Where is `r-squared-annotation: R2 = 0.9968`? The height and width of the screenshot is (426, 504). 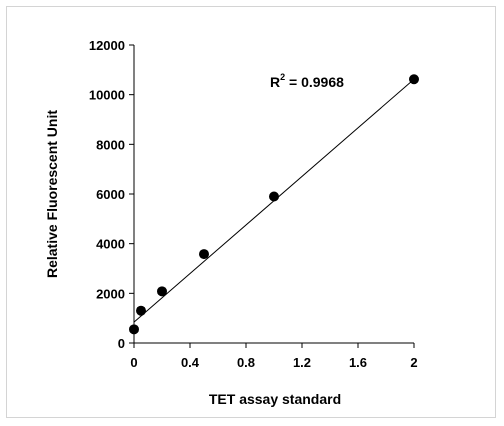 r-squared-annotation: R2 = 0.9968 is located at coordinates (307, 81).